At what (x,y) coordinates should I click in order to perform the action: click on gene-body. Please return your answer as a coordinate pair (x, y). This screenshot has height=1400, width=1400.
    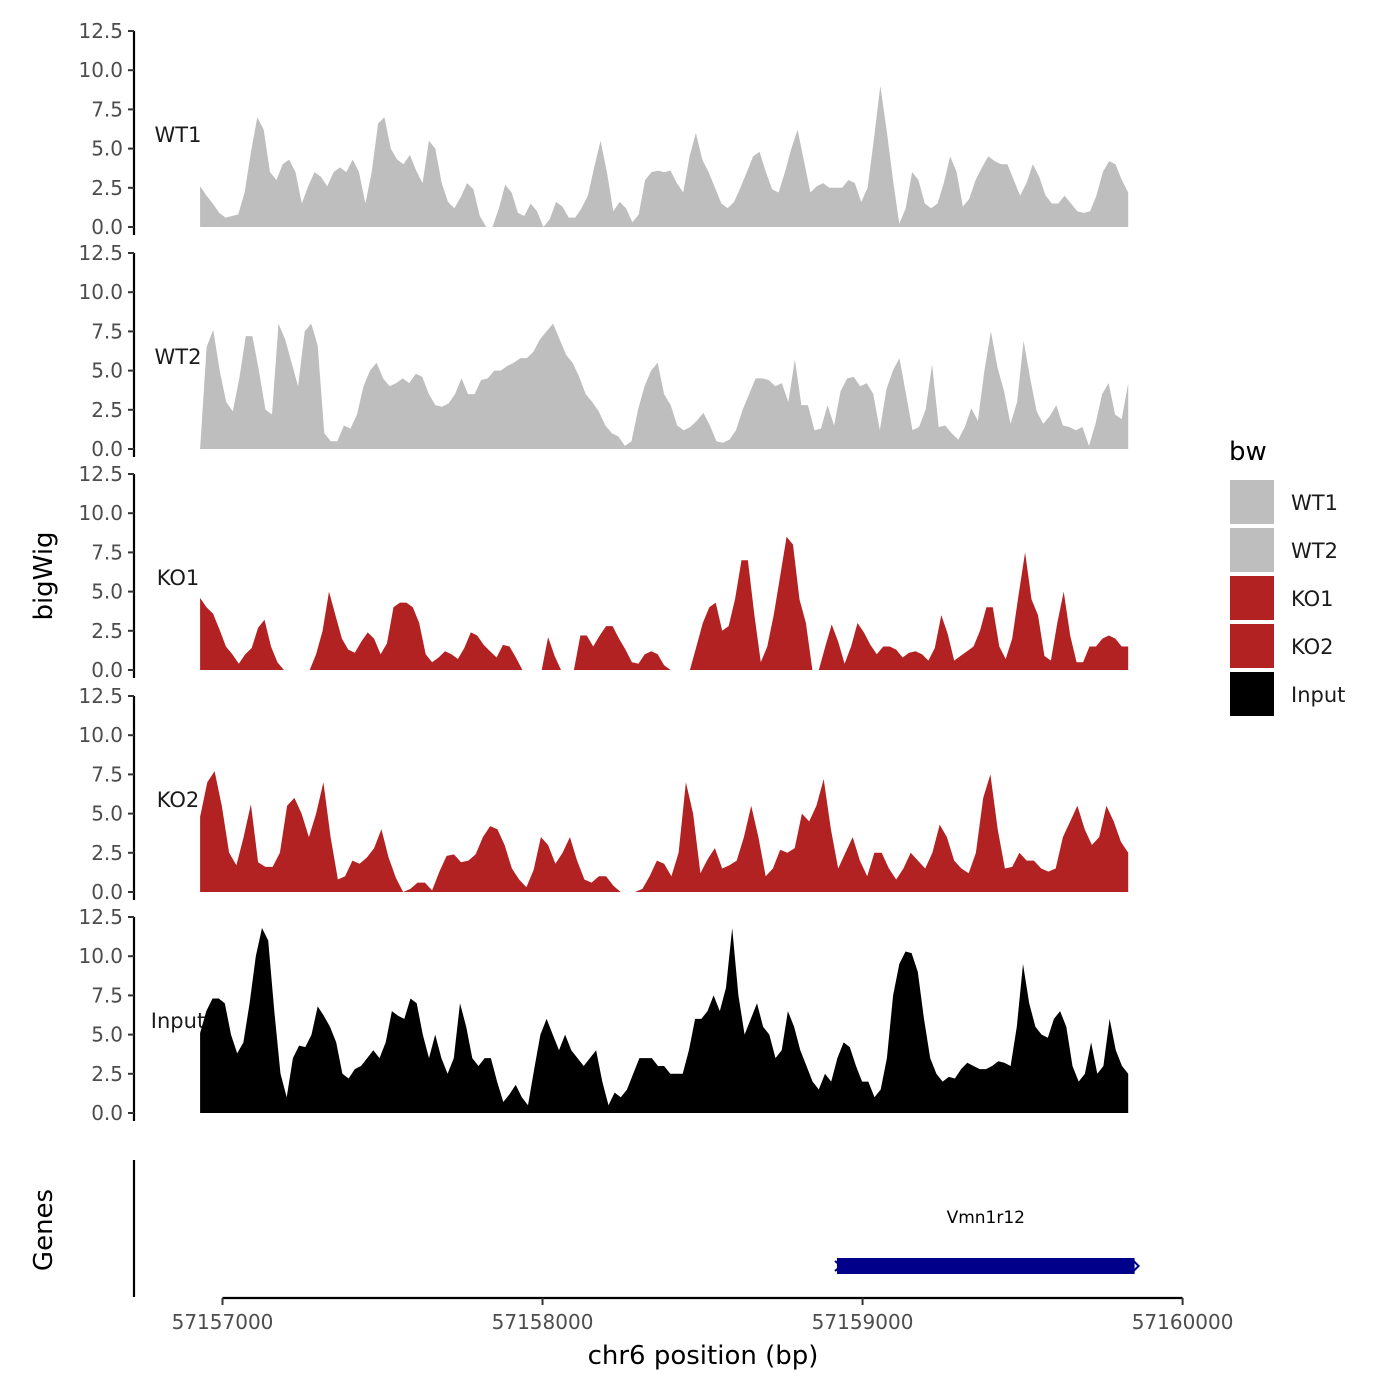
    Looking at the image, I should click on (985, 1266).